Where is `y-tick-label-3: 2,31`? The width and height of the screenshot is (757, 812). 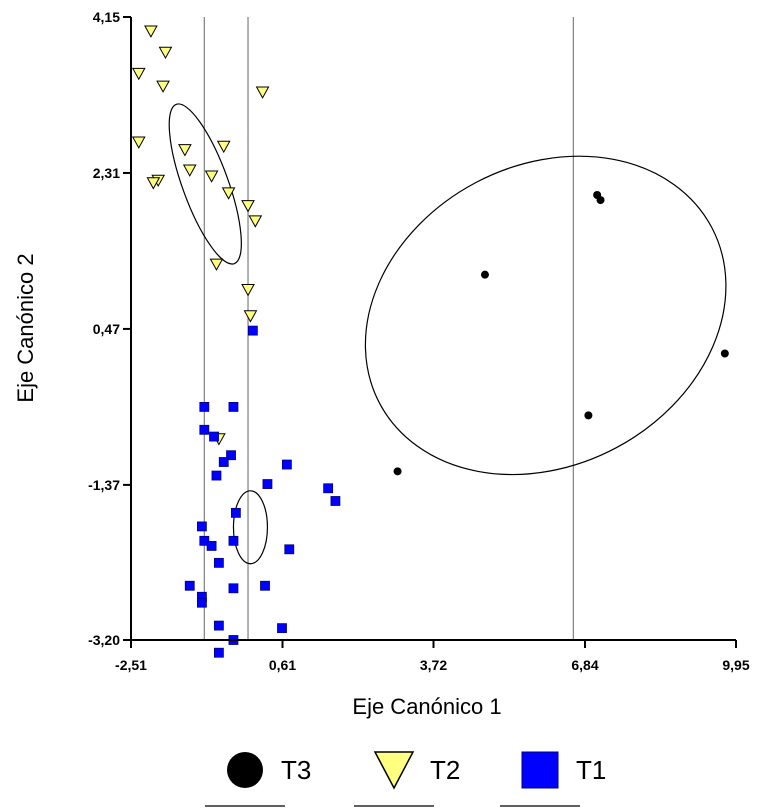
y-tick-label-3: 2,31 is located at coordinates (106, 173).